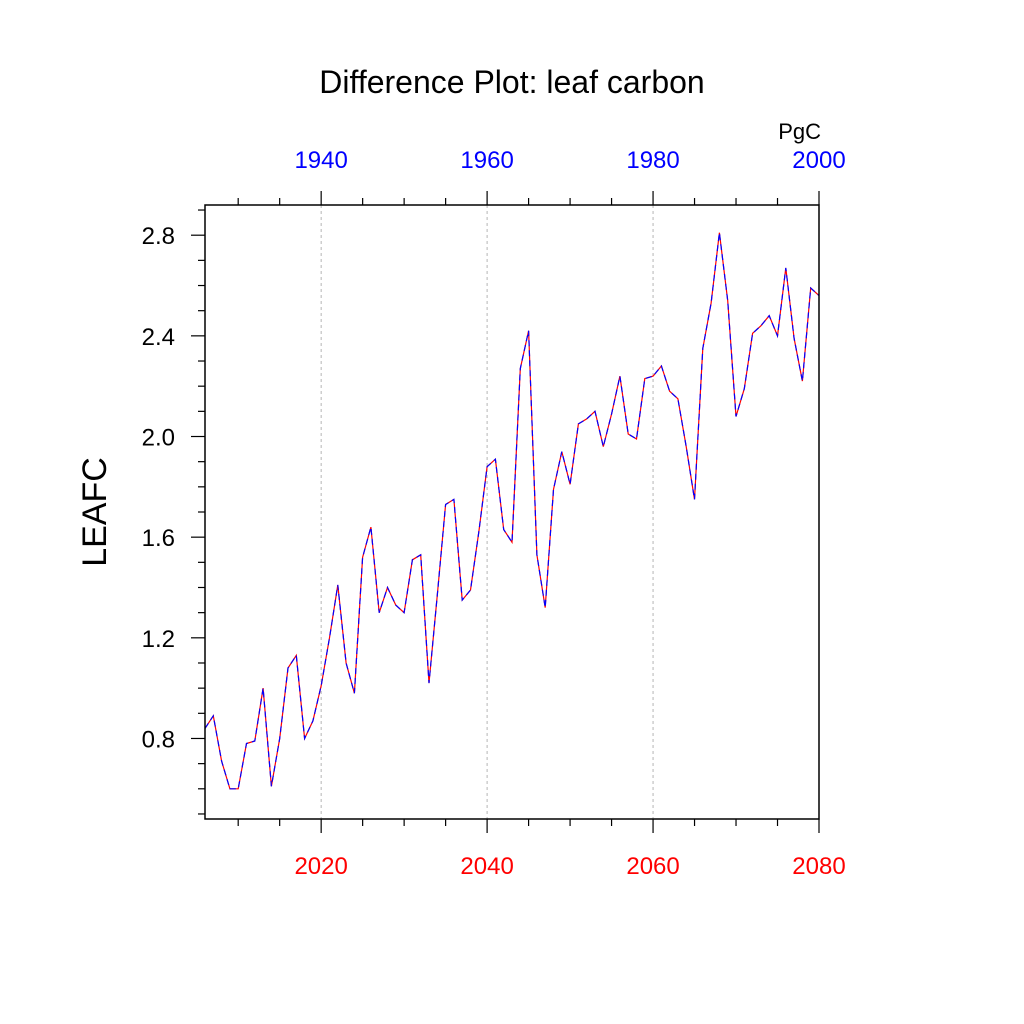 Image resolution: width=1024 pixels, height=1024 pixels. What do you see at coordinates (320, 866) in the screenshot?
I see `x-tick-label: 2020` at bounding box center [320, 866].